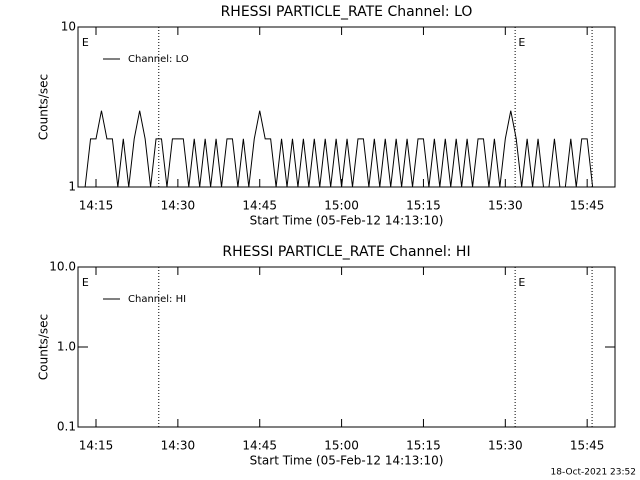 The height and width of the screenshot is (480, 640). I want to click on footer: 18-Oct-2021 23:52, so click(593, 473).